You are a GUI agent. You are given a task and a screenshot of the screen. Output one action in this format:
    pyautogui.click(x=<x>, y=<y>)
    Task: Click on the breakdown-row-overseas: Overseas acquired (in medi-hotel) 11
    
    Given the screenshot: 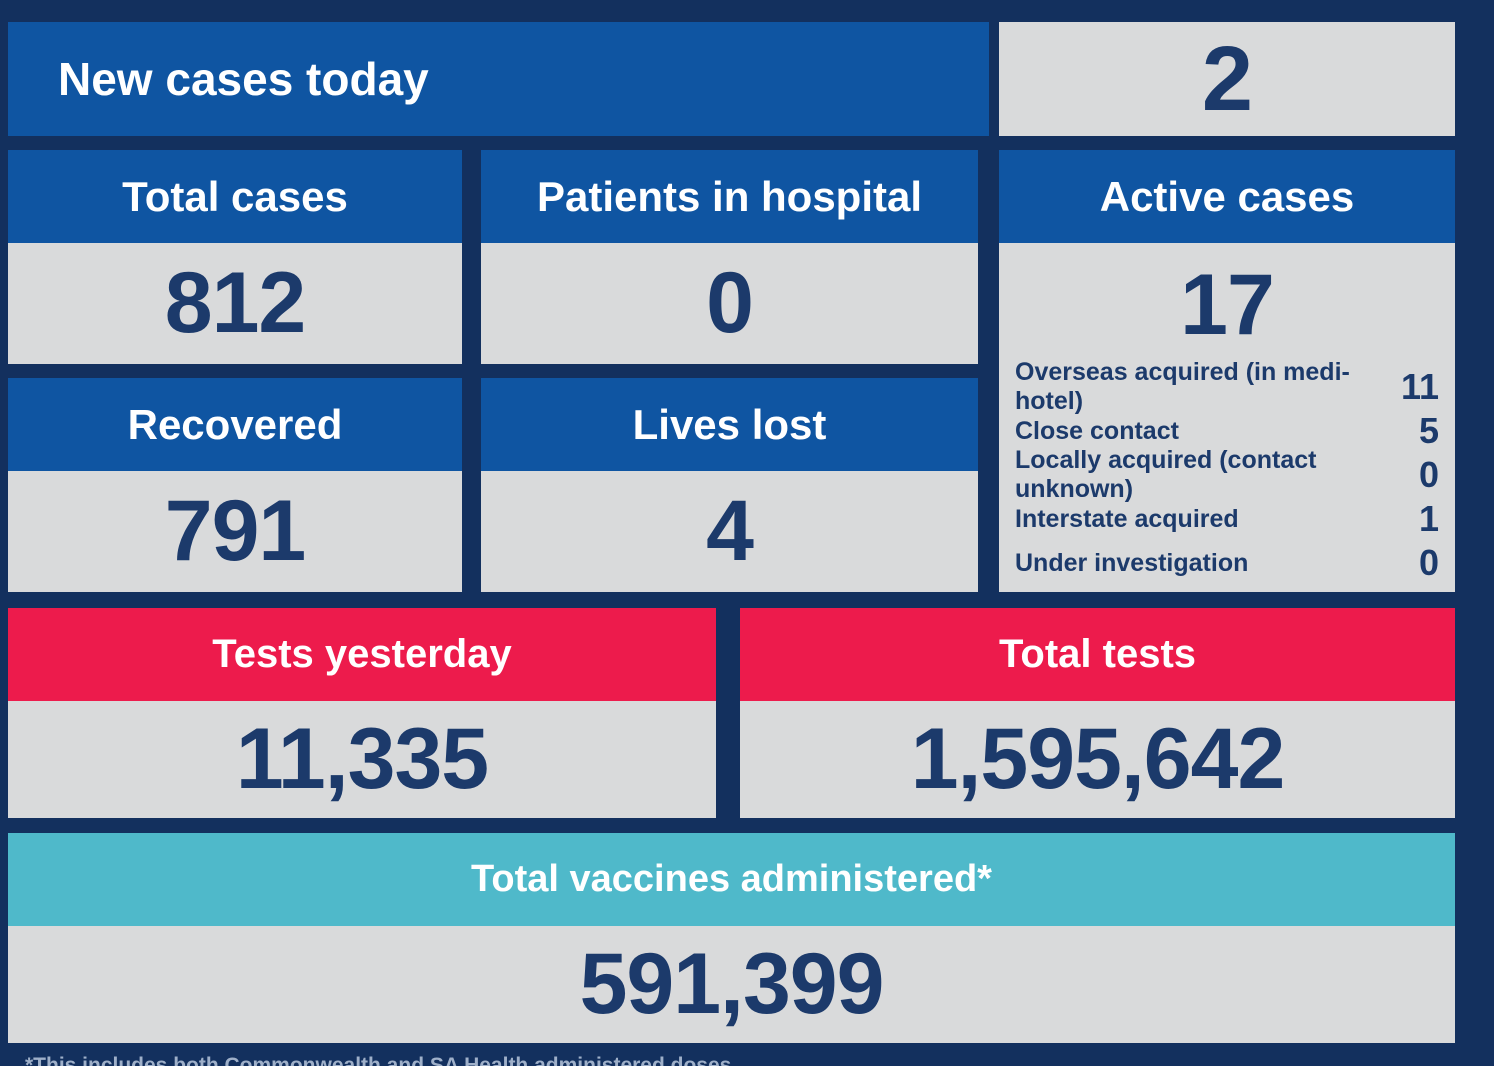 What is the action you would take?
    pyautogui.click(x=1227, y=386)
    